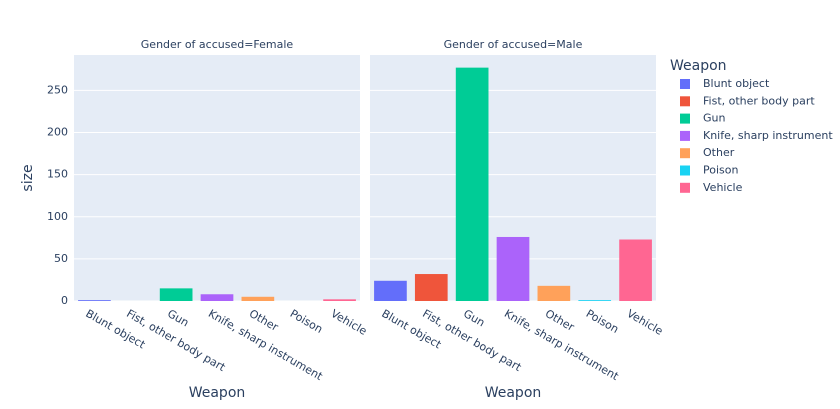 The width and height of the screenshot is (840, 409). I want to click on y-tick-label: 200, so click(57, 132).